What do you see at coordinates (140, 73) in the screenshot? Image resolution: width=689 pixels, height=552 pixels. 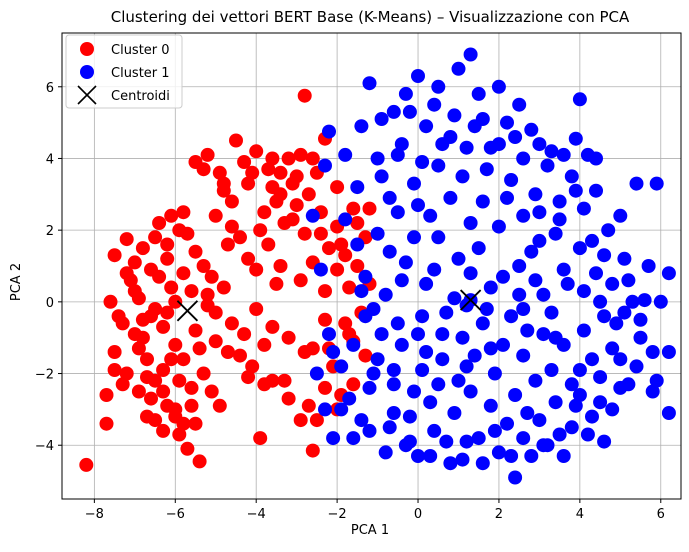 I see `legend-label-cluster-1: Cluster 1` at bounding box center [140, 73].